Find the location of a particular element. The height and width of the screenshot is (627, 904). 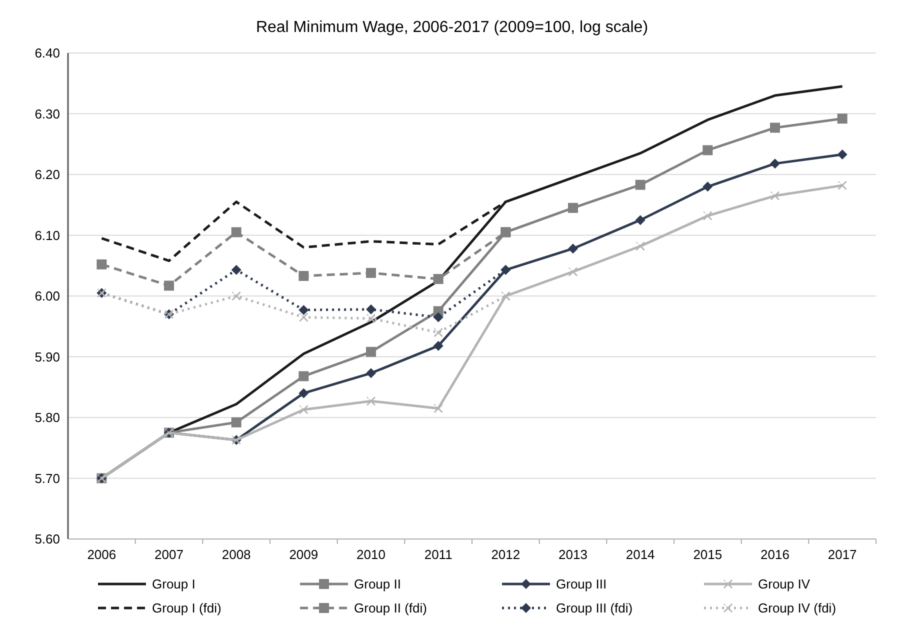

y-tick-label: 5.70 is located at coordinates (47, 478).